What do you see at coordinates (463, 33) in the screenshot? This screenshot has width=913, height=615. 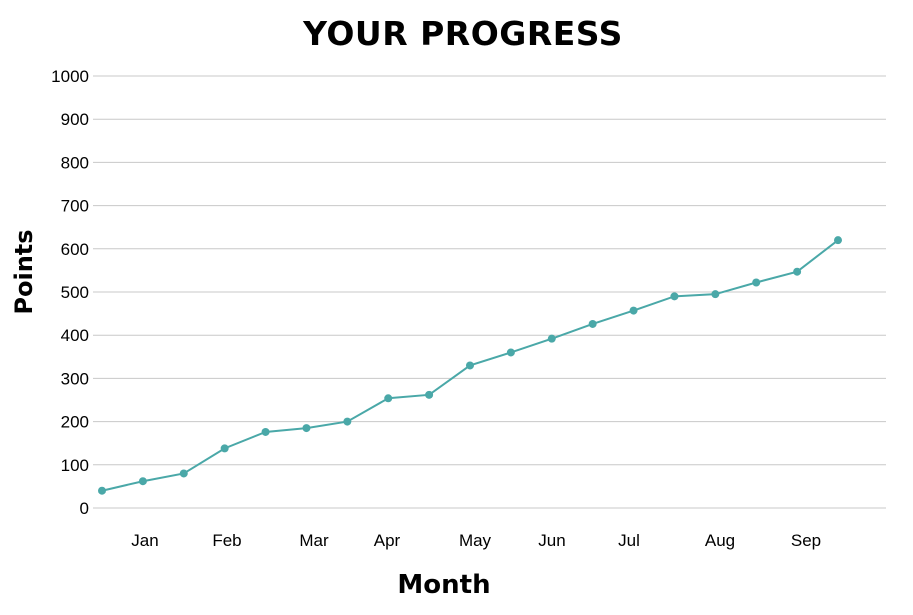 I see `chart-title: YOUR PROGRESS` at bounding box center [463, 33].